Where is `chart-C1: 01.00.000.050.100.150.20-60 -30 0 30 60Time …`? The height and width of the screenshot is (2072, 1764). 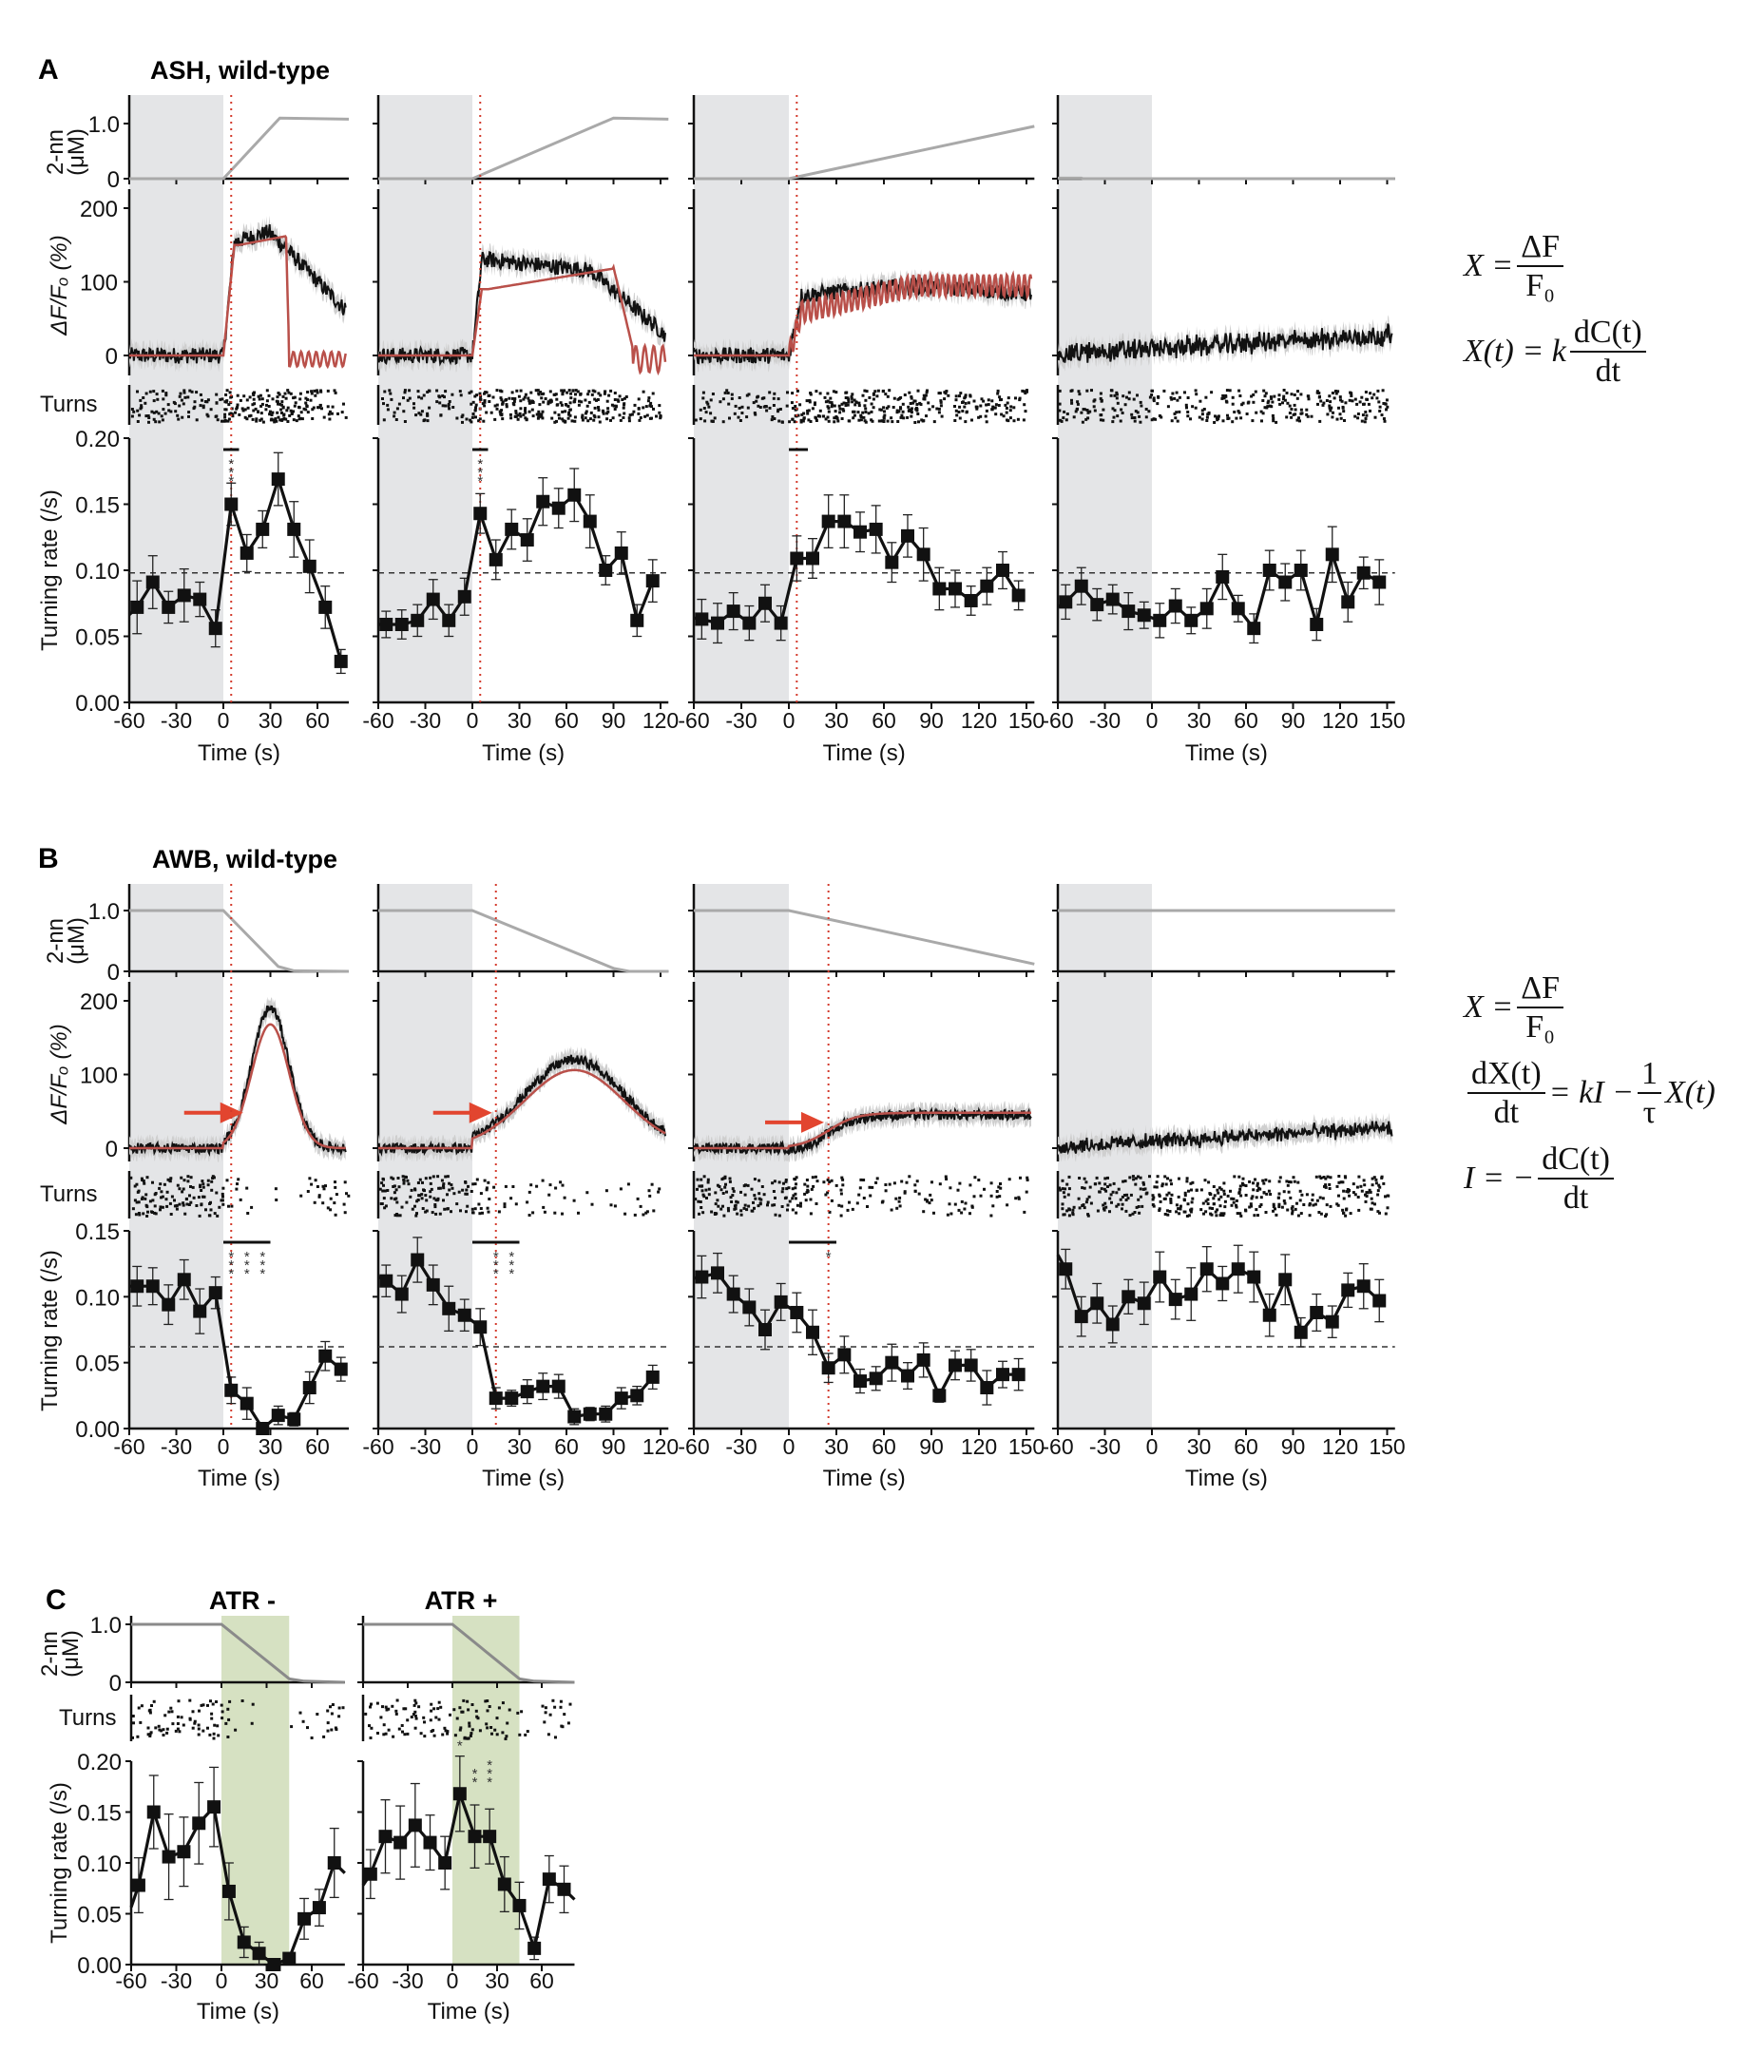 chart-C1: 01.00.000.050.100.150.20-60 -30 0 30 60Time … is located at coordinates (211, 1818).